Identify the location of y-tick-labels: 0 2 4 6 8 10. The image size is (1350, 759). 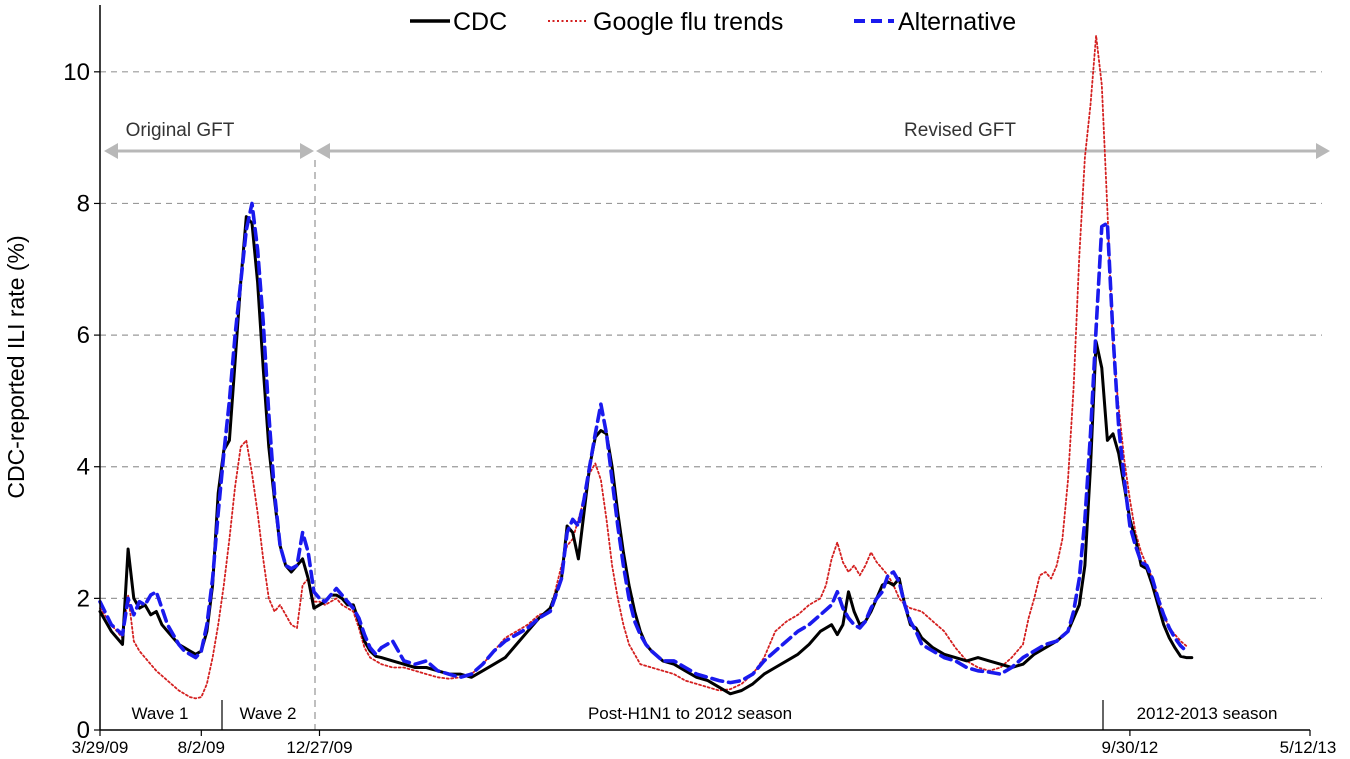
(81, 401).